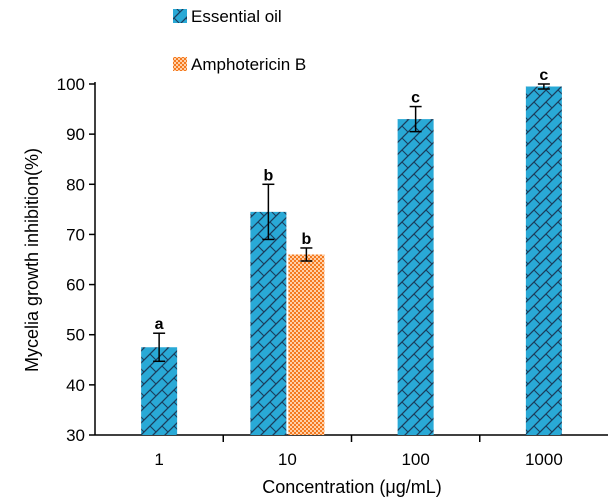  What do you see at coordinates (71, 84) in the screenshot?
I see `y-tick-label: 100` at bounding box center [71, 84].